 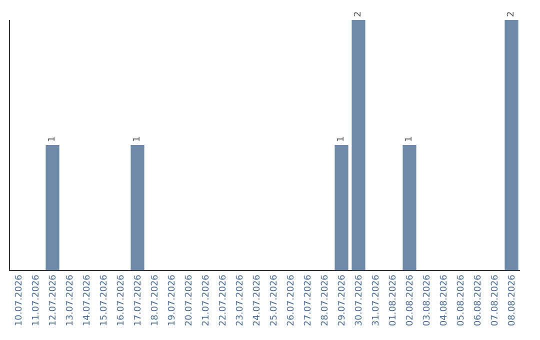 What do you see at coordinates (53, 300) in the screenshot?
I see `x-tick-label: 12.07.2026` at bounding box center [53, 300].